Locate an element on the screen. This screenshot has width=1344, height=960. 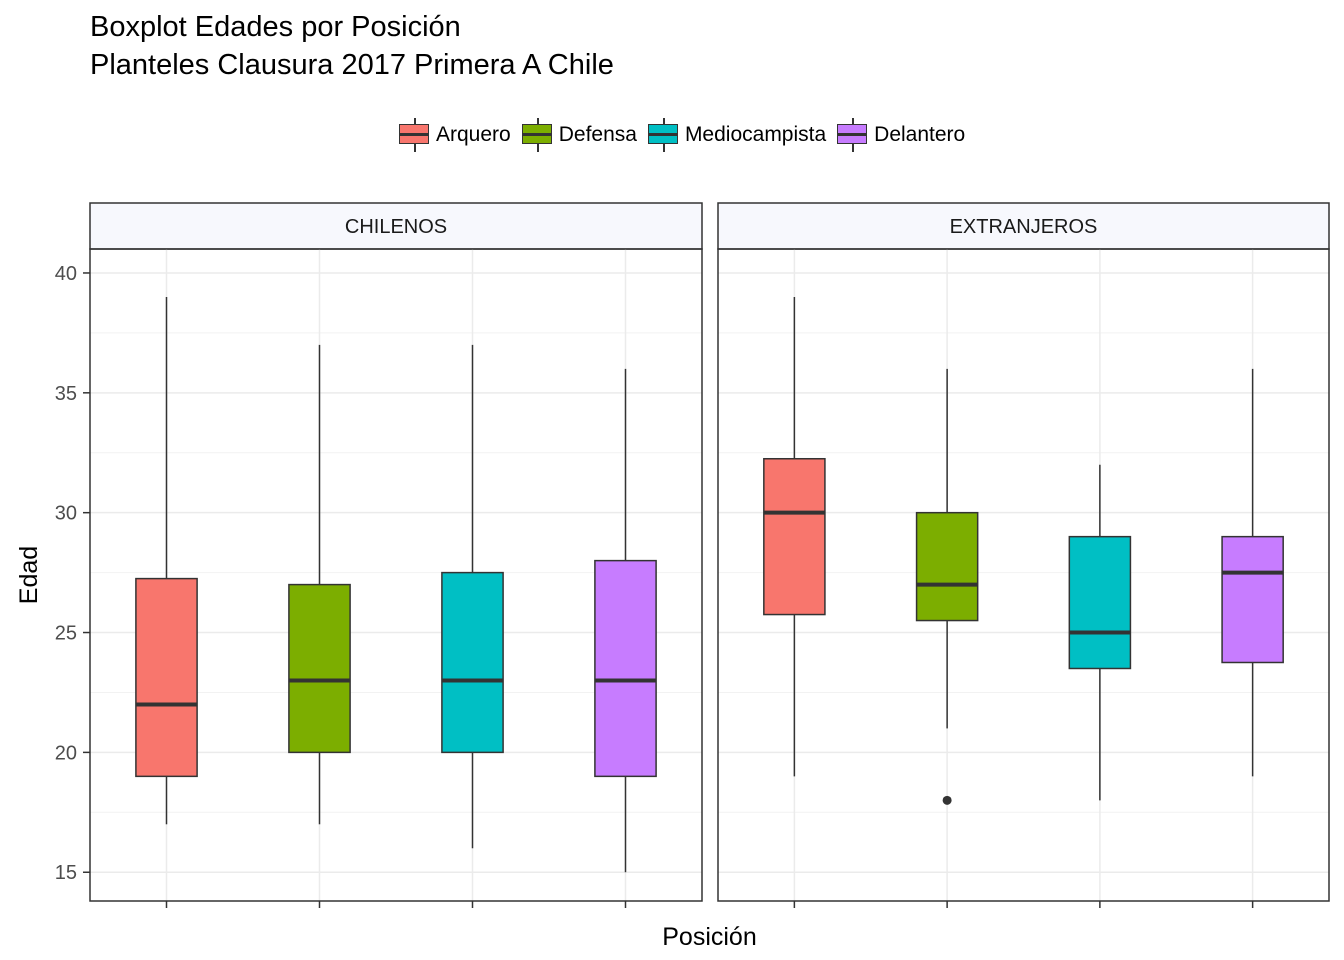
box-body-extranjeros-defensa is located at coordinates (947, 566).